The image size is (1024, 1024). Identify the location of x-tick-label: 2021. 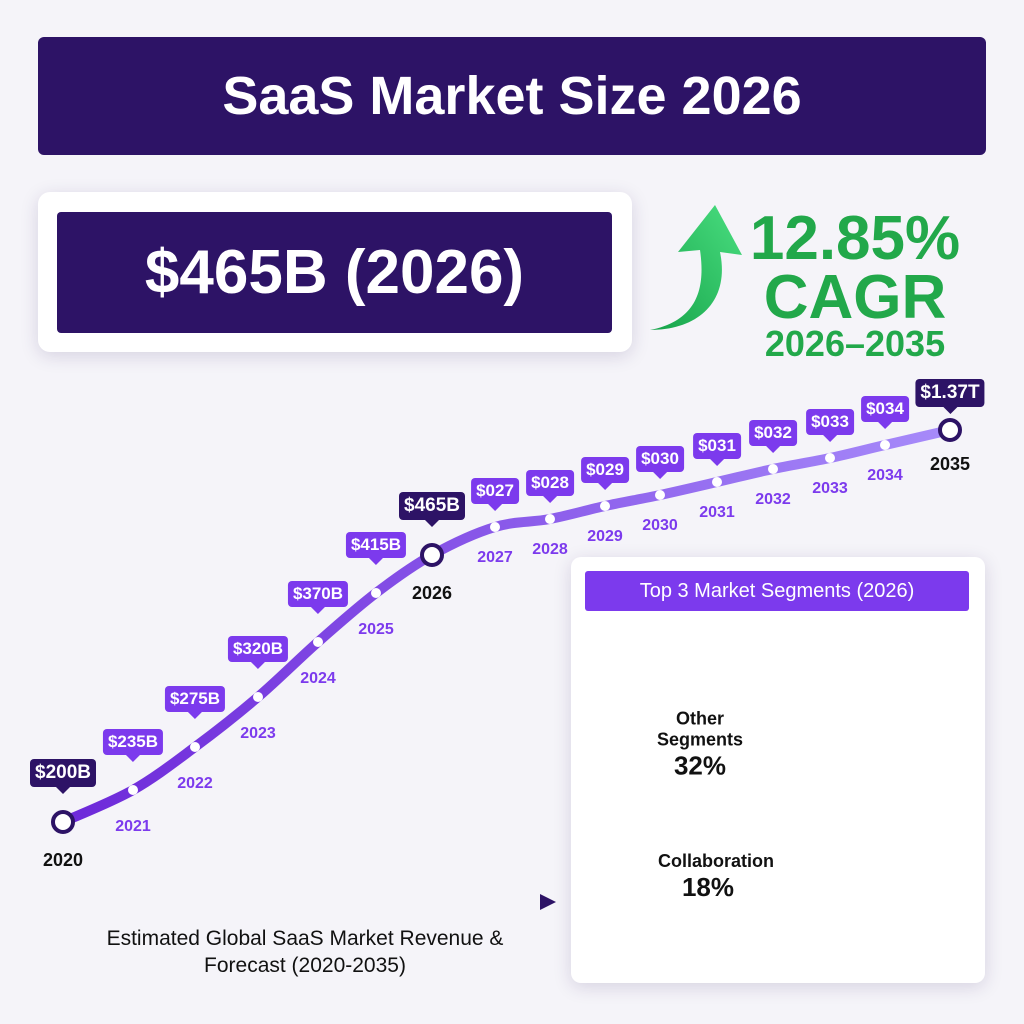
(133, 826).